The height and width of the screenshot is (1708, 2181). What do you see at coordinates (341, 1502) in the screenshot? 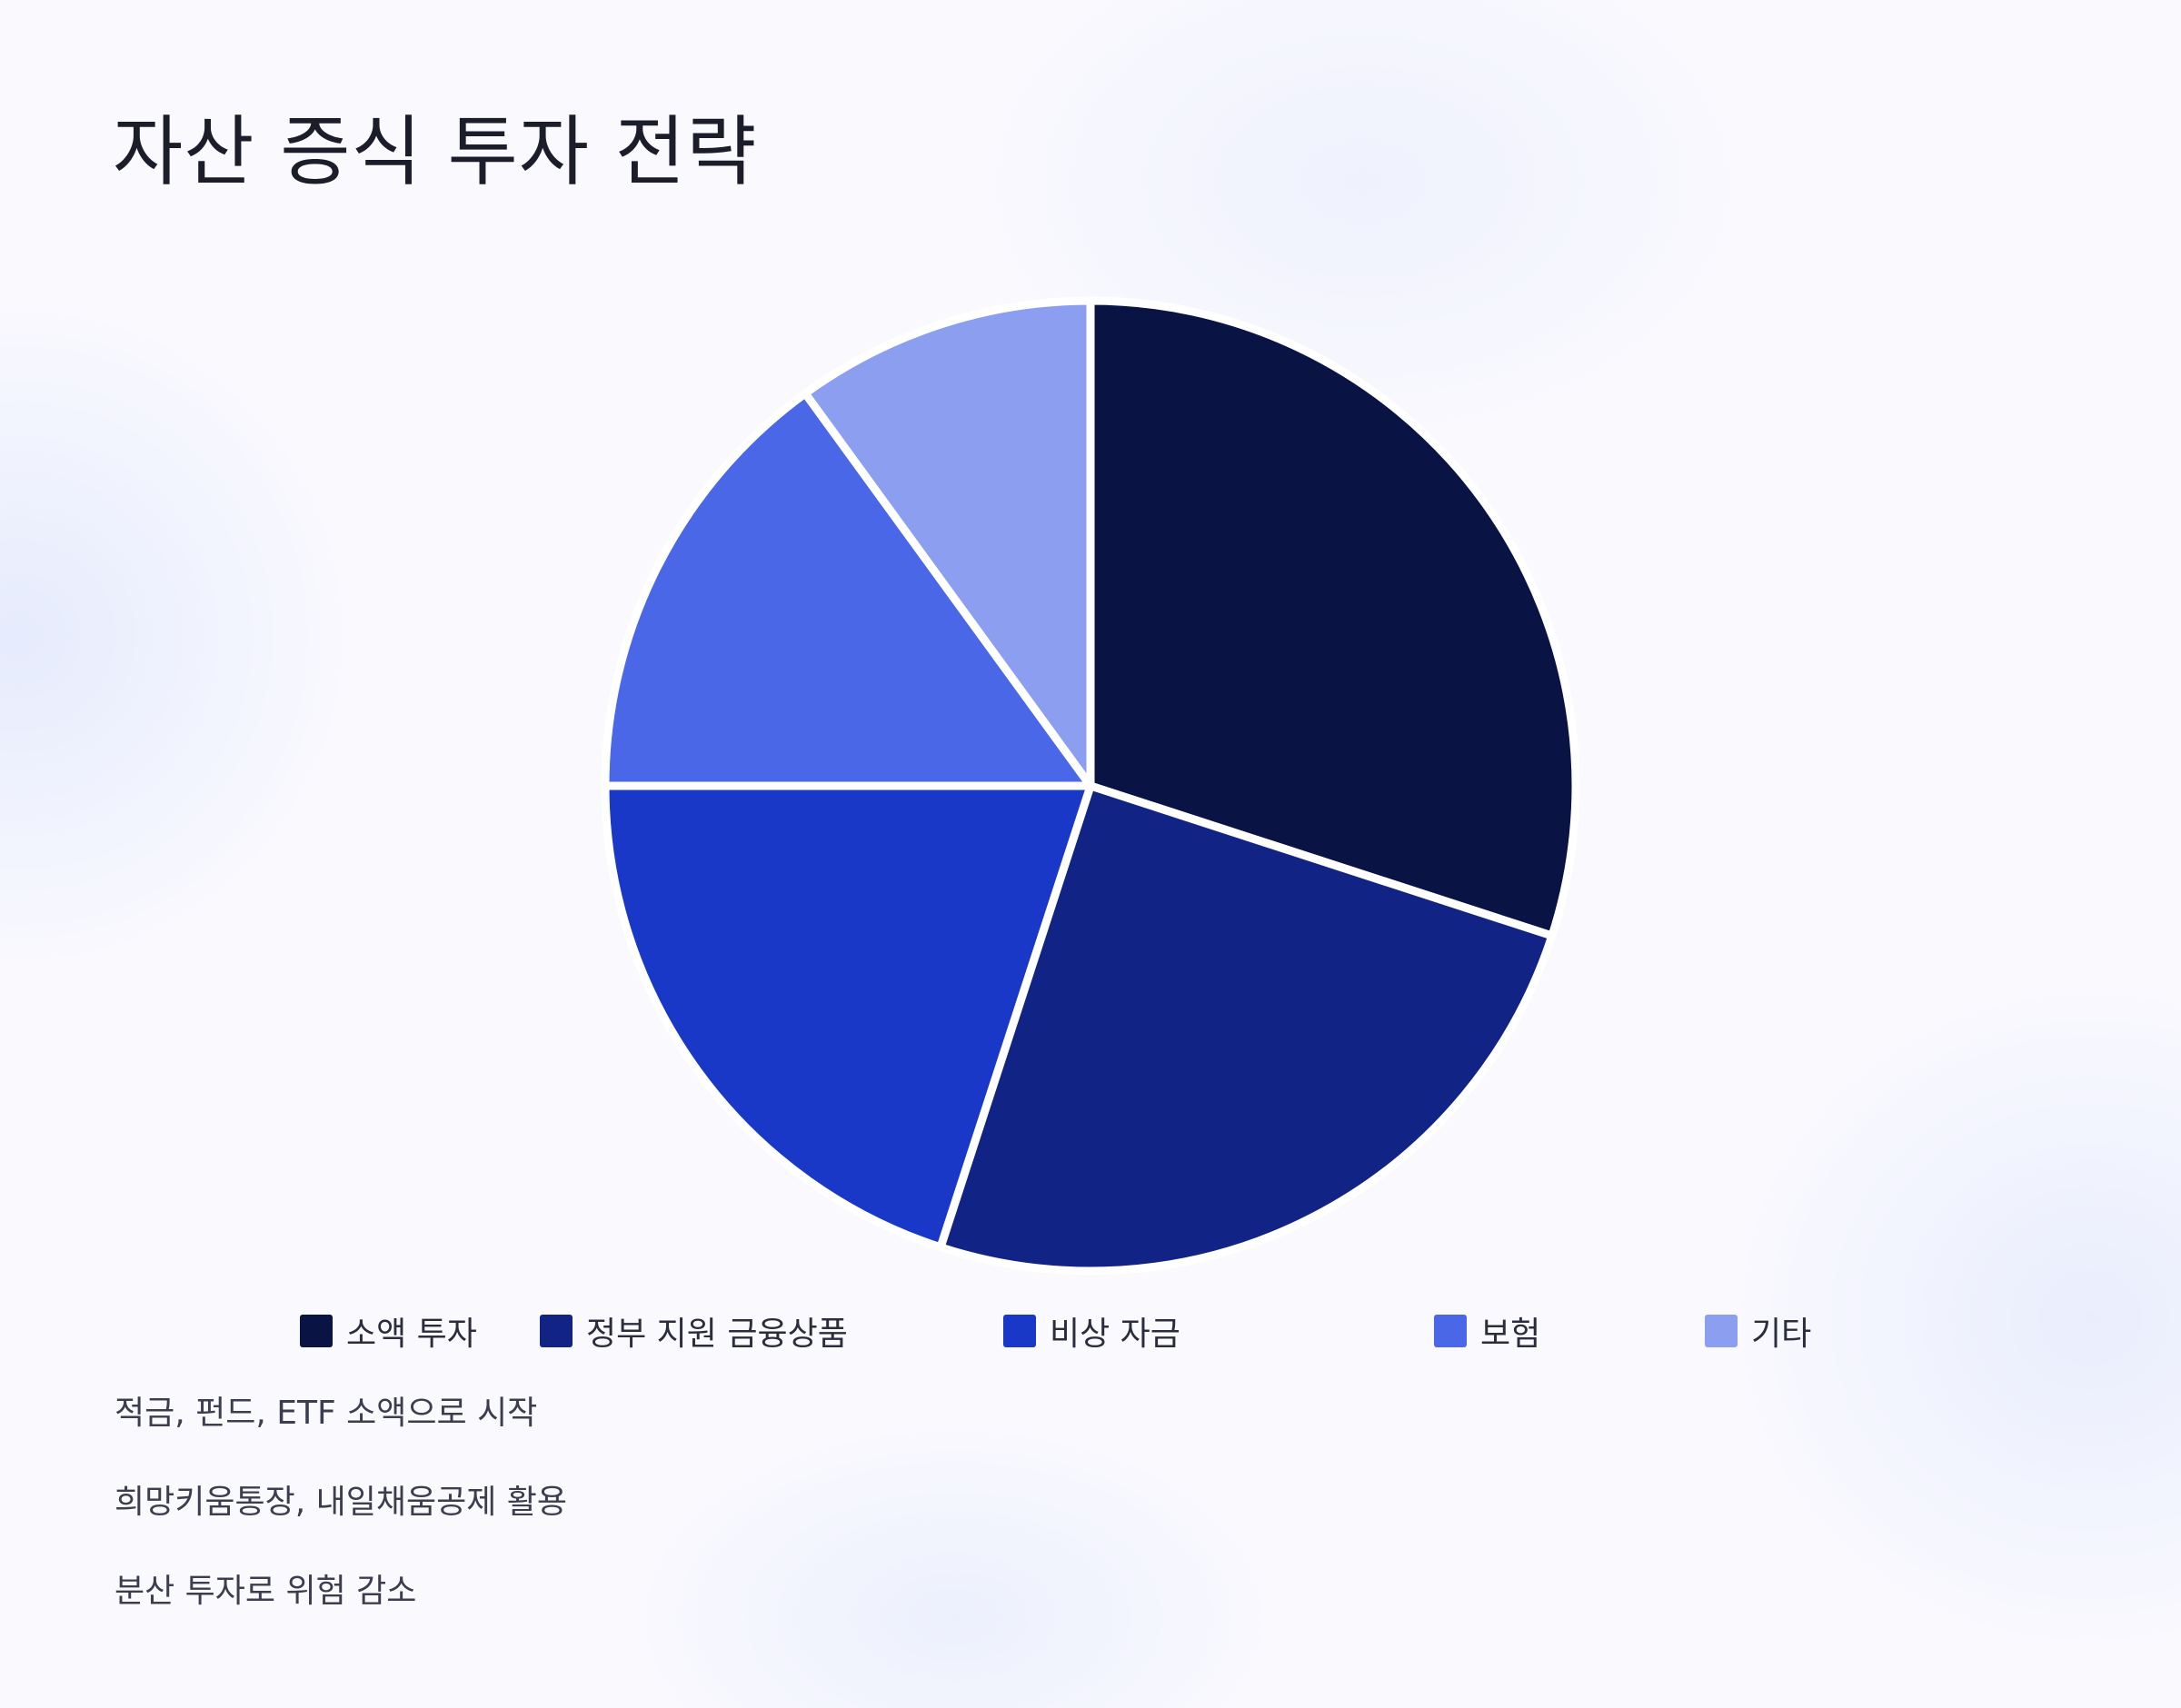
I see `note-text: 희망키움통장, 내일채움공제 활용` at bounding box center [341, 1502].